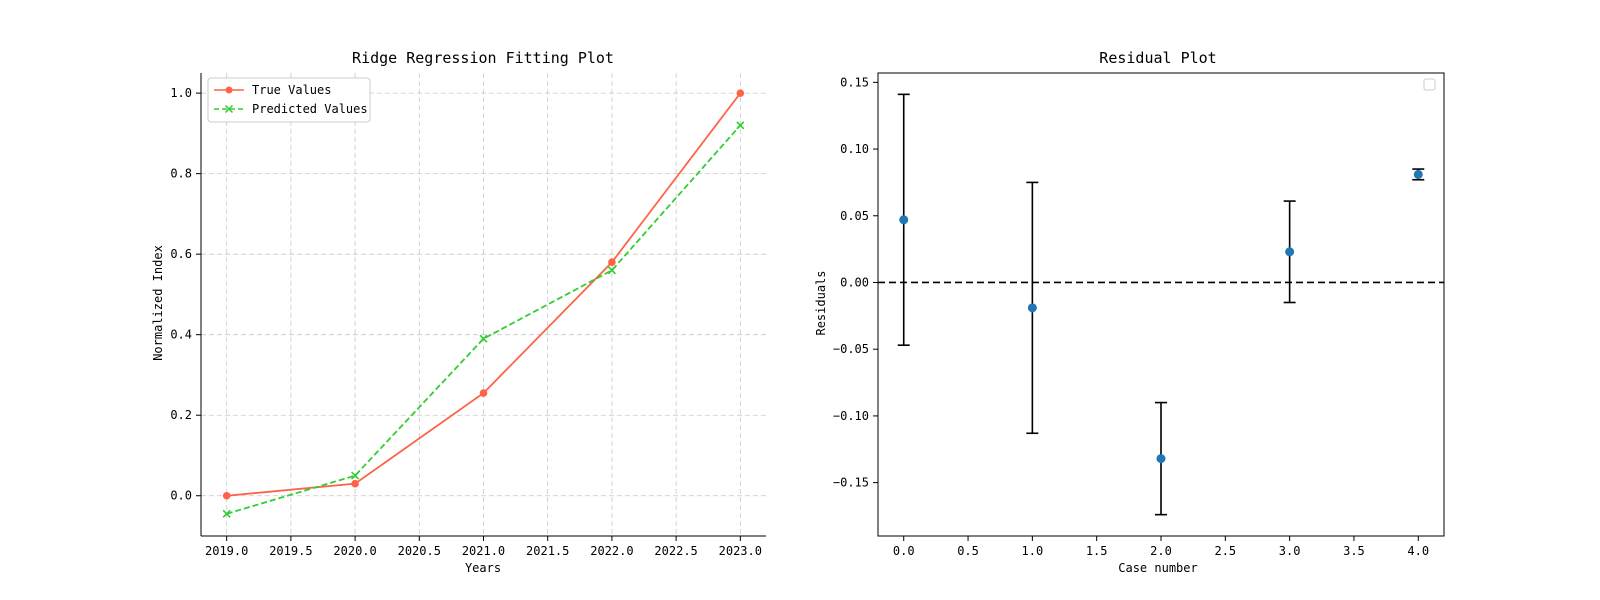  What do you see at coordinates (1225, 551) in the screenshot?
I see `right-x-tick-label: 2.5` at bounding box center [1225, 551].